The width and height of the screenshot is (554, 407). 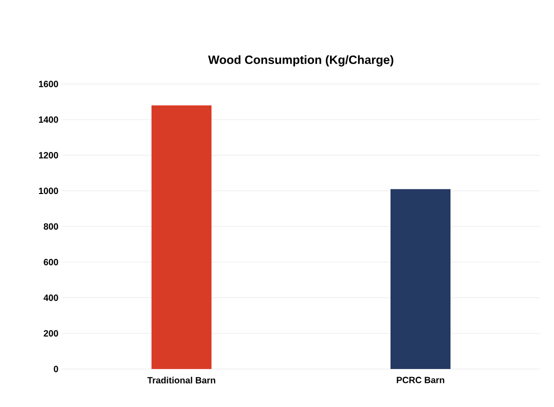 What do you see at coordinates (51, 297) in the screenshot?
I see `y-tick-label: 400` at bounding box center [51, 297].